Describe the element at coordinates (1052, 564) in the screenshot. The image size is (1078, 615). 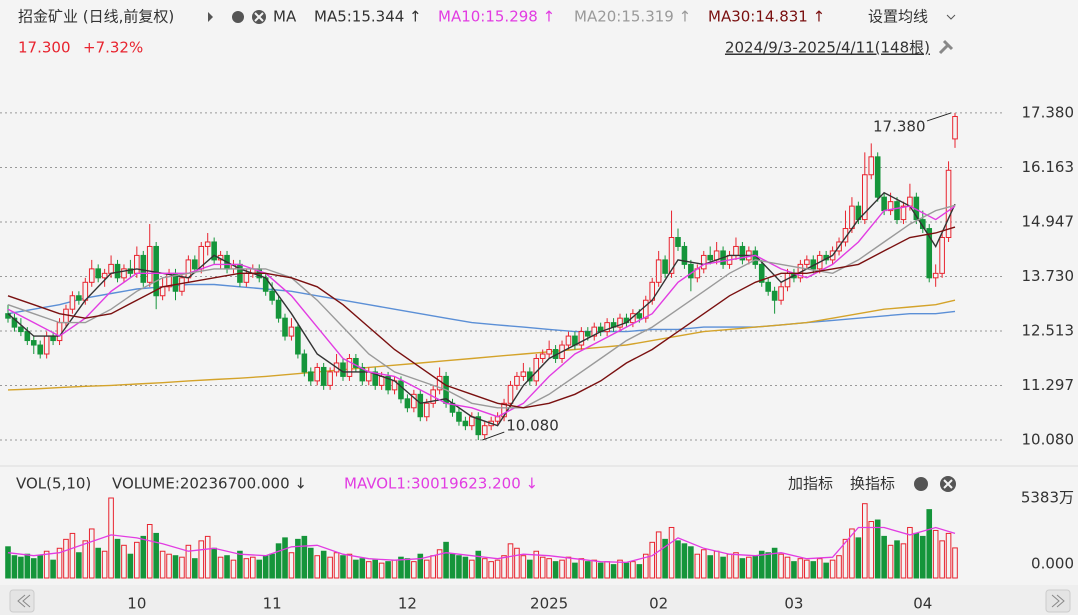
I see `volume-tick-label: 0.000` at that location.